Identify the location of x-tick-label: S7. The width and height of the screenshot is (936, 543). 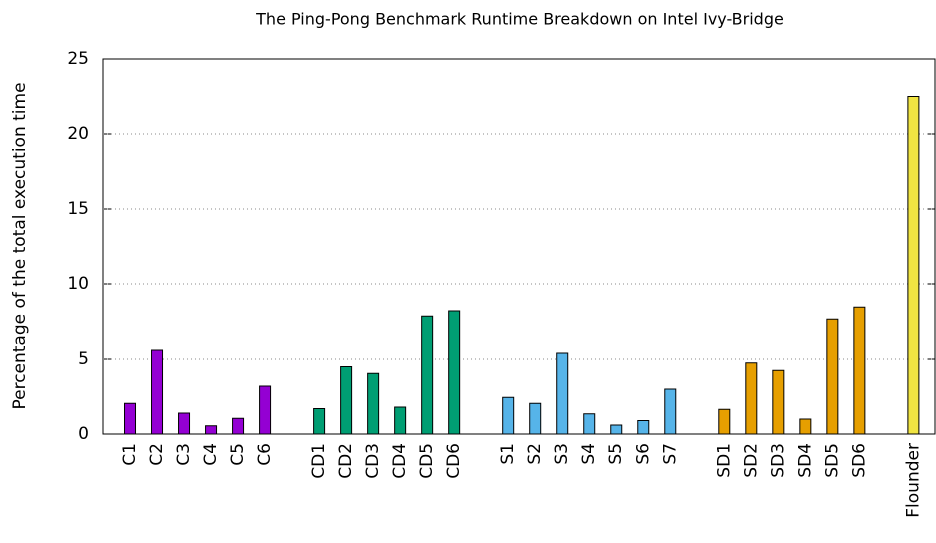
(670, 454).